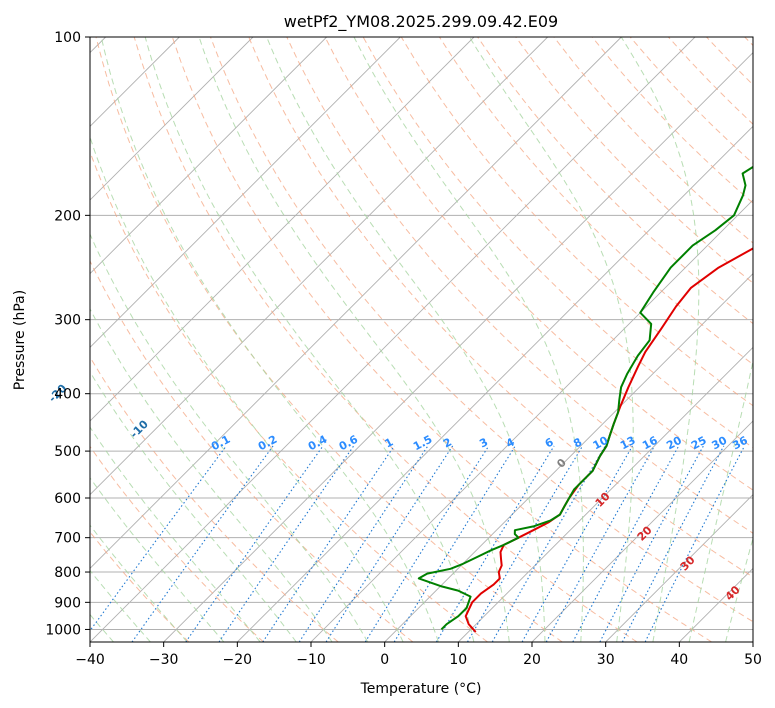 The height and width of the screenshot is (708, 775). I want to click on x-tick-label: 20, so click(532, 660).